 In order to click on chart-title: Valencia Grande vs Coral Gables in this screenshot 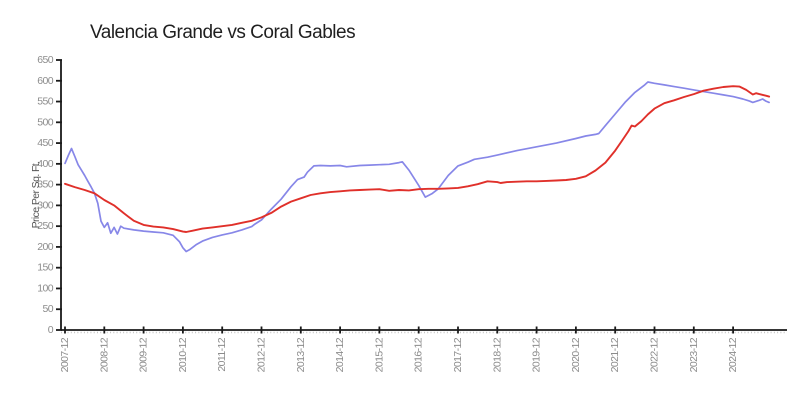, I will do `click(223, 32)`.